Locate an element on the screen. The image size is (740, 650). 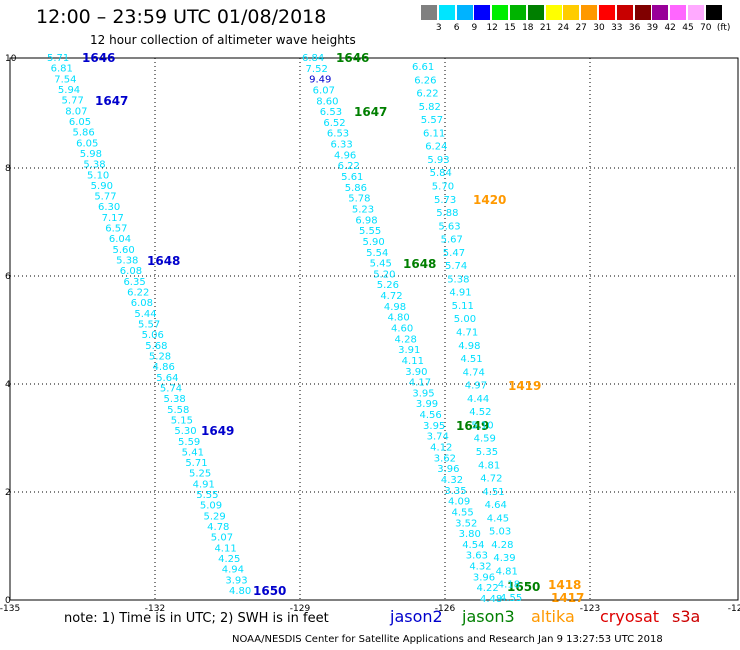
swh-value: 6.61 is located at coordinates (423, 67).